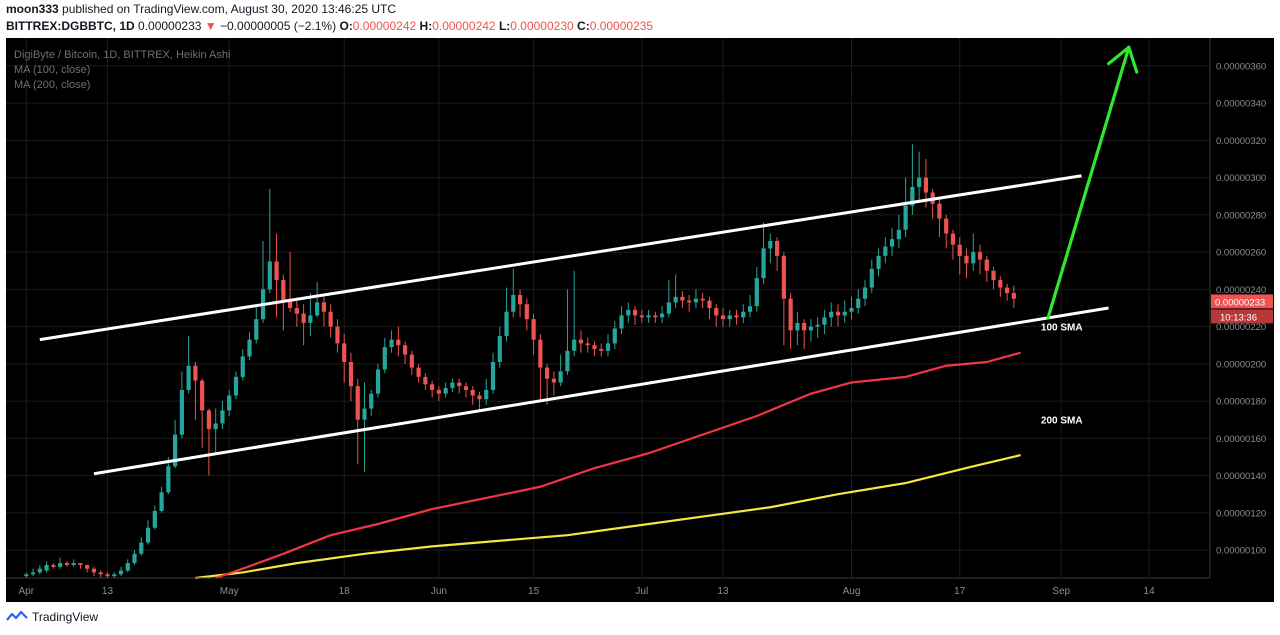 This screenshot has width=1280, height=635. I want to click on price-tick-label: 0.00000320, so click(1241, 141).